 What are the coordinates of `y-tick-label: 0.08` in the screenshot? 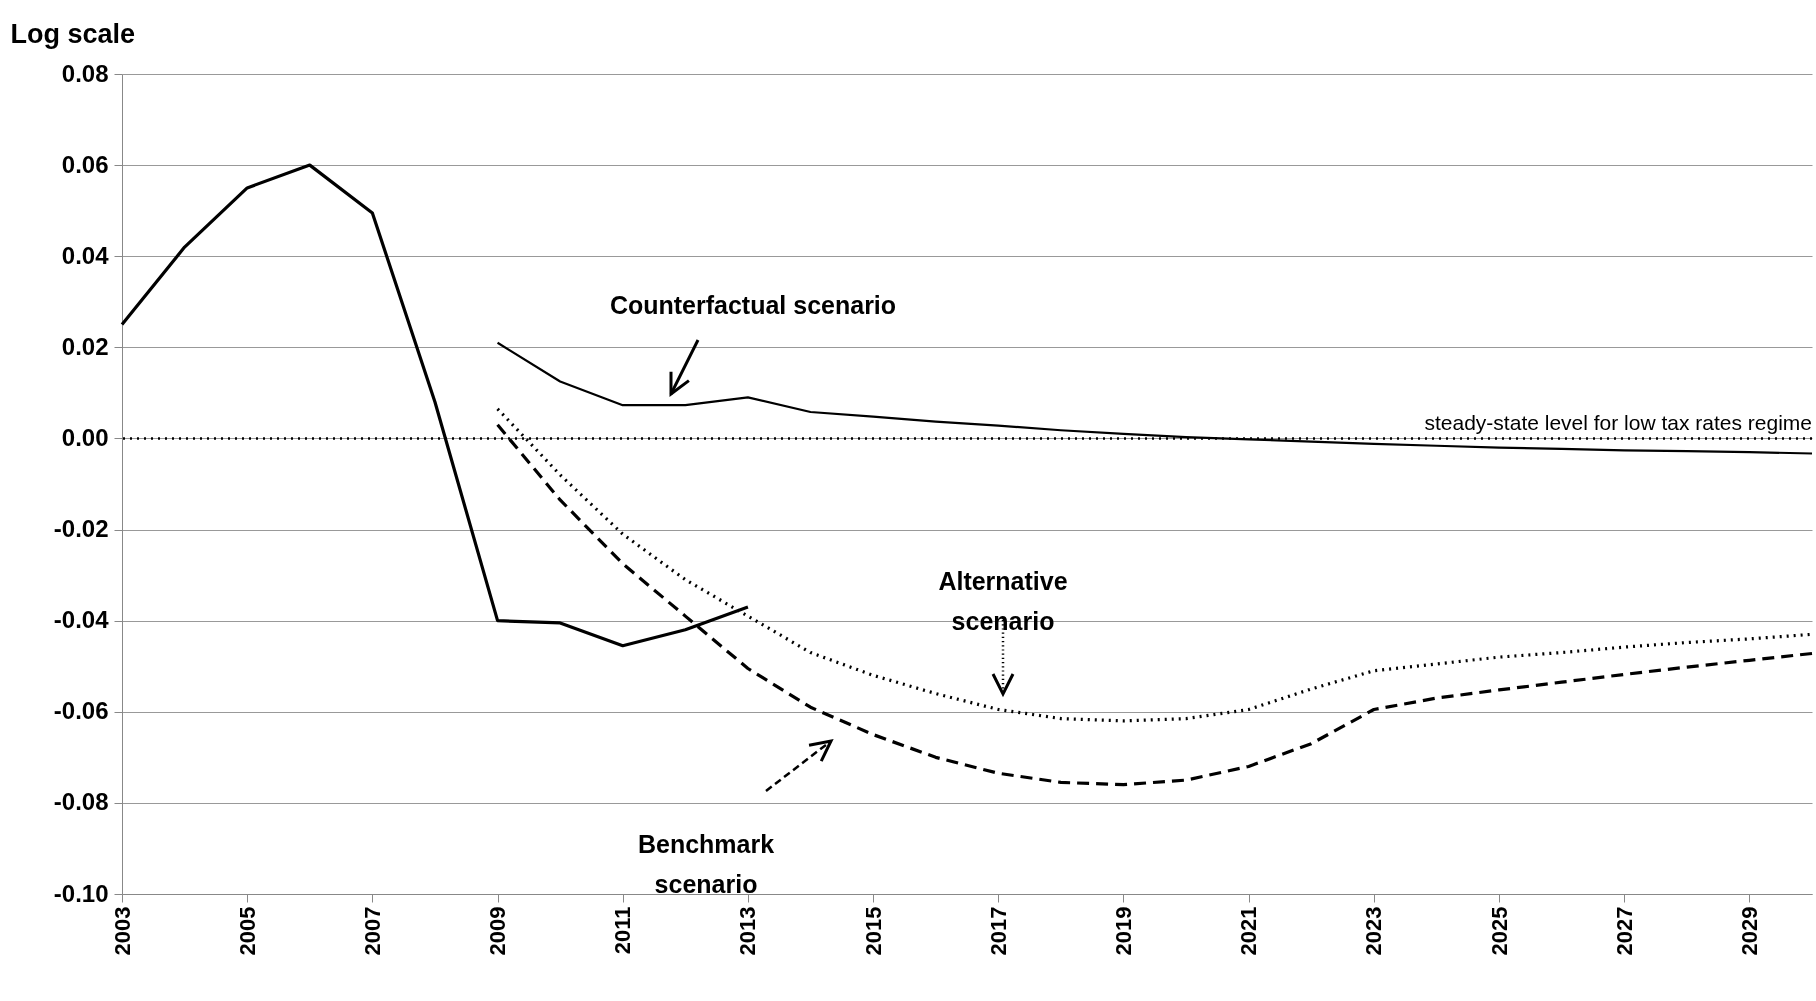 It's located at (85, 73).